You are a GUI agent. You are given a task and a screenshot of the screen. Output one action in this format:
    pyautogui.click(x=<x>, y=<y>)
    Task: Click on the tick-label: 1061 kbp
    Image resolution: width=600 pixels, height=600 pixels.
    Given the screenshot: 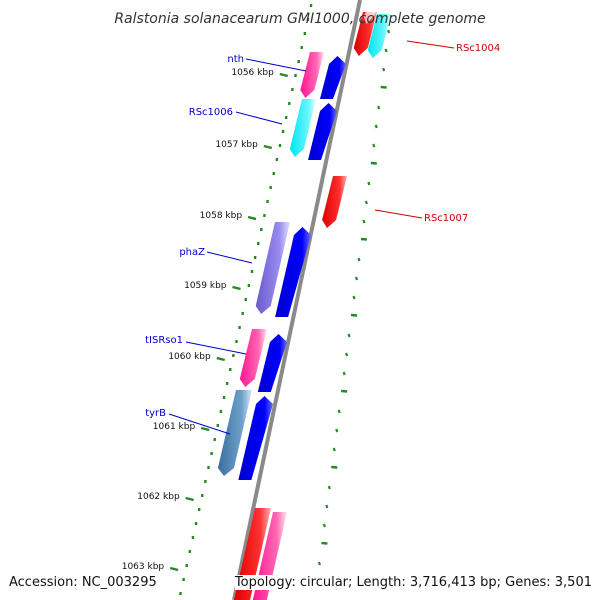 What is the action you would take?
    pyautogui.click(x=174, y=427)
    